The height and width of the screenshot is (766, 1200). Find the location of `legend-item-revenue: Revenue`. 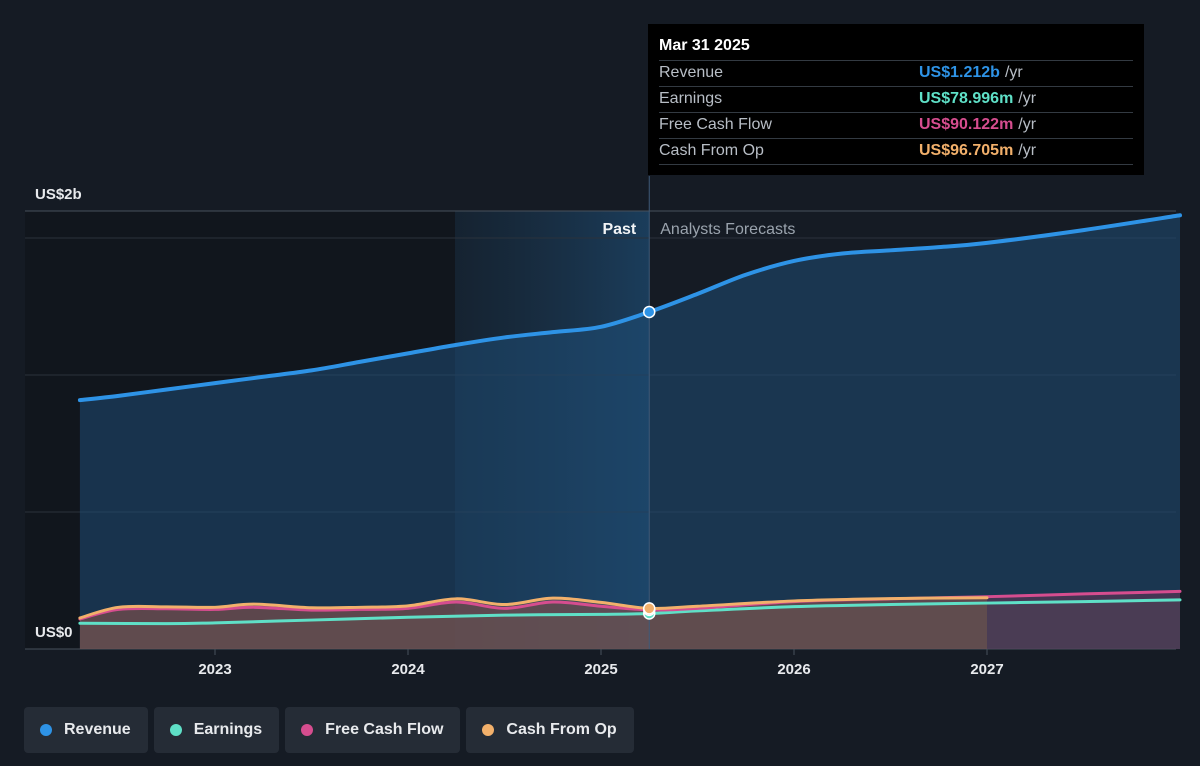

legend-item-revenue: Revenue is located at coordinates (86, 730).